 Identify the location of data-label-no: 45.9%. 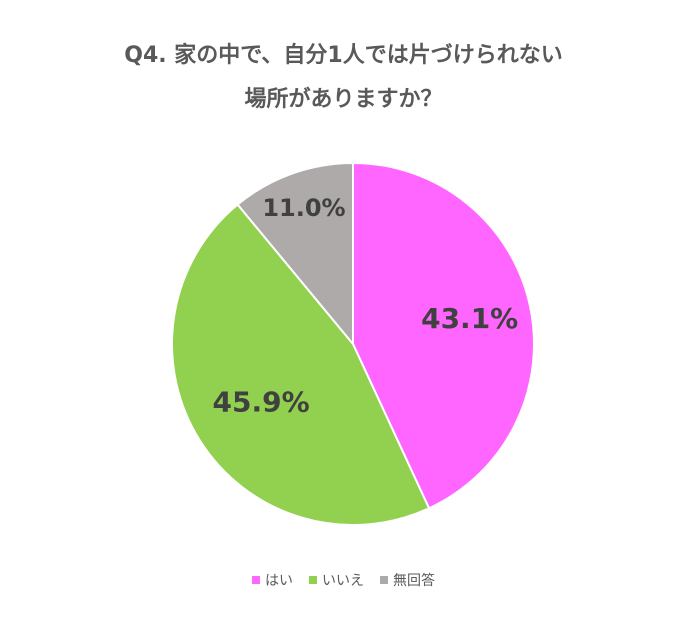
(261, 401).